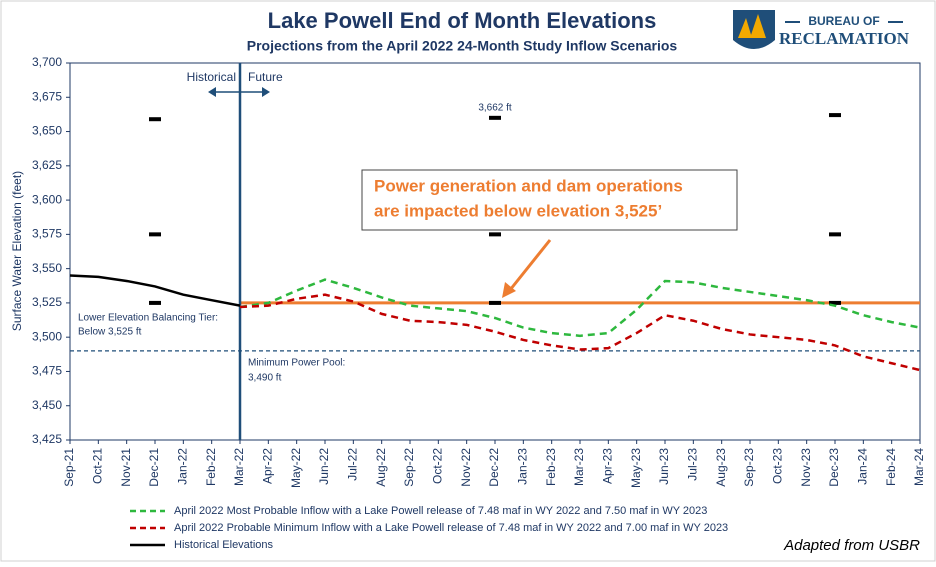 This screenshot has width=936, height=567. What do you see at coordinates (69, 467) in the screenshot?
I see `x-tick-label: Sep-21` at bounding box center [69, 467].